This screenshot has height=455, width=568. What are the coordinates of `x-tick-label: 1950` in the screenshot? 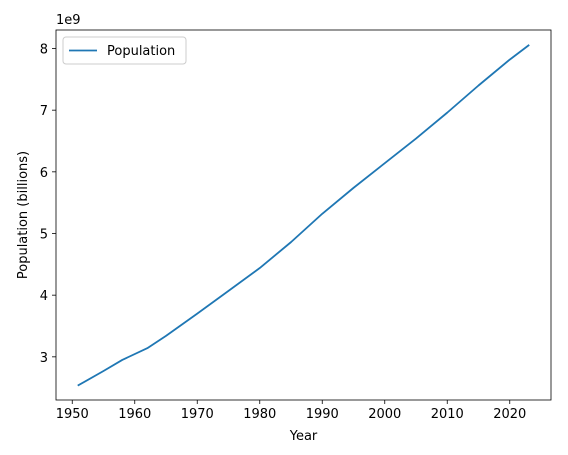 It's located at (72, 414).